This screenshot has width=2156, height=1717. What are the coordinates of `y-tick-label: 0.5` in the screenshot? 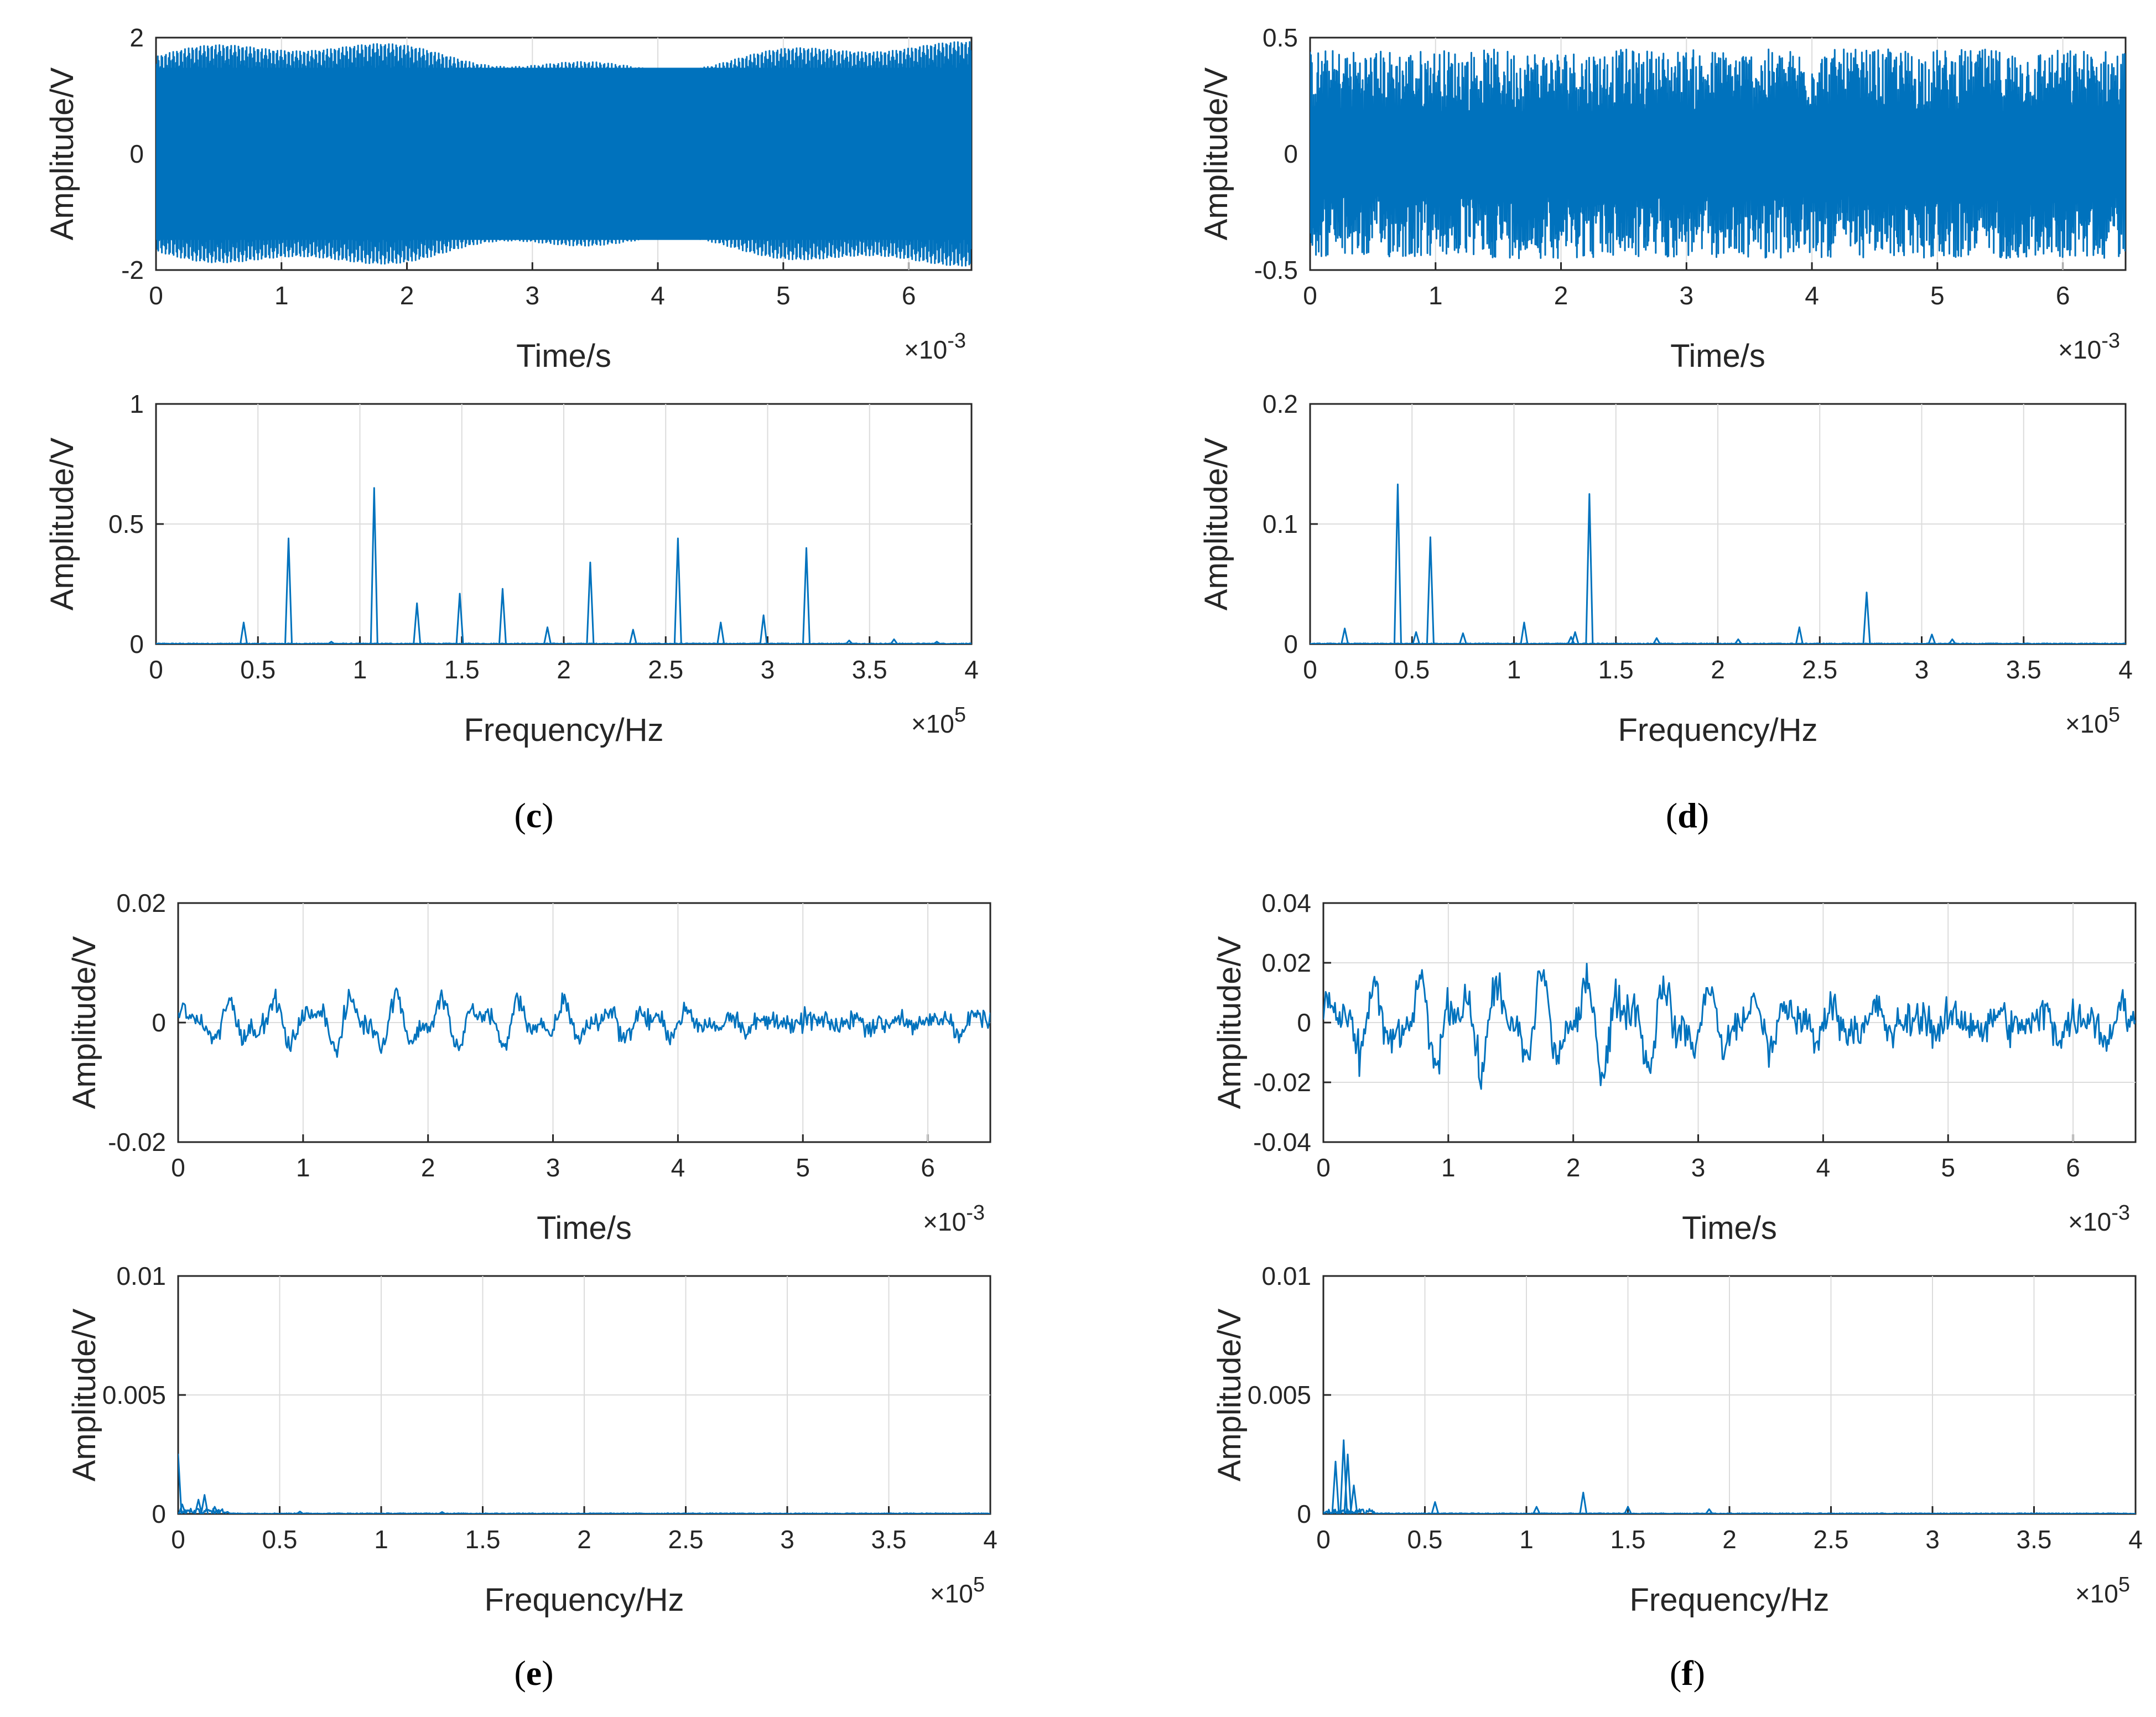 It's located at (126, 524).